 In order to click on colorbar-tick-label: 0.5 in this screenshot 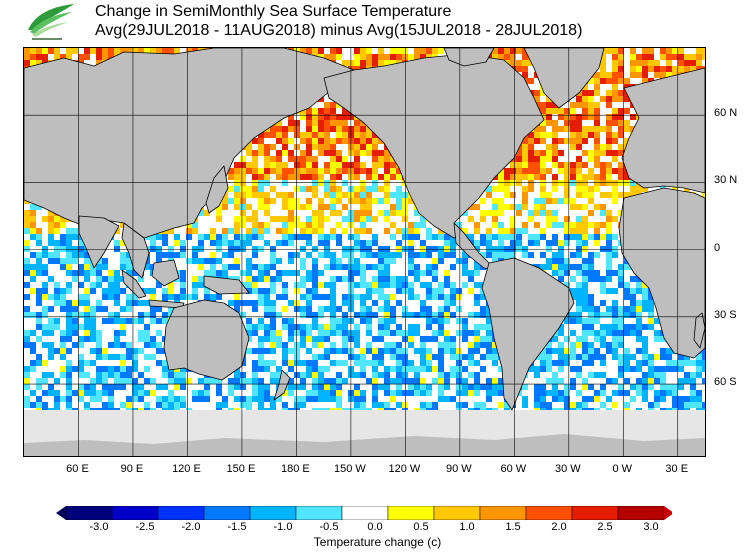, I will do `click(421, 527)`.